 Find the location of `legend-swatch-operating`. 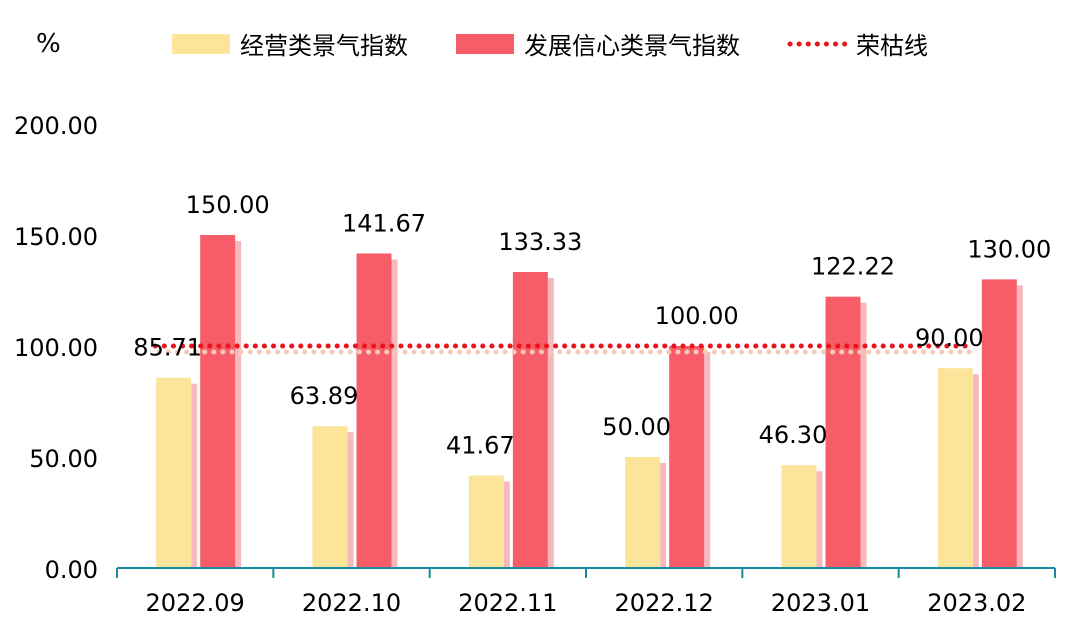

legend-swatch-operating is located at coordinates (201, 44).